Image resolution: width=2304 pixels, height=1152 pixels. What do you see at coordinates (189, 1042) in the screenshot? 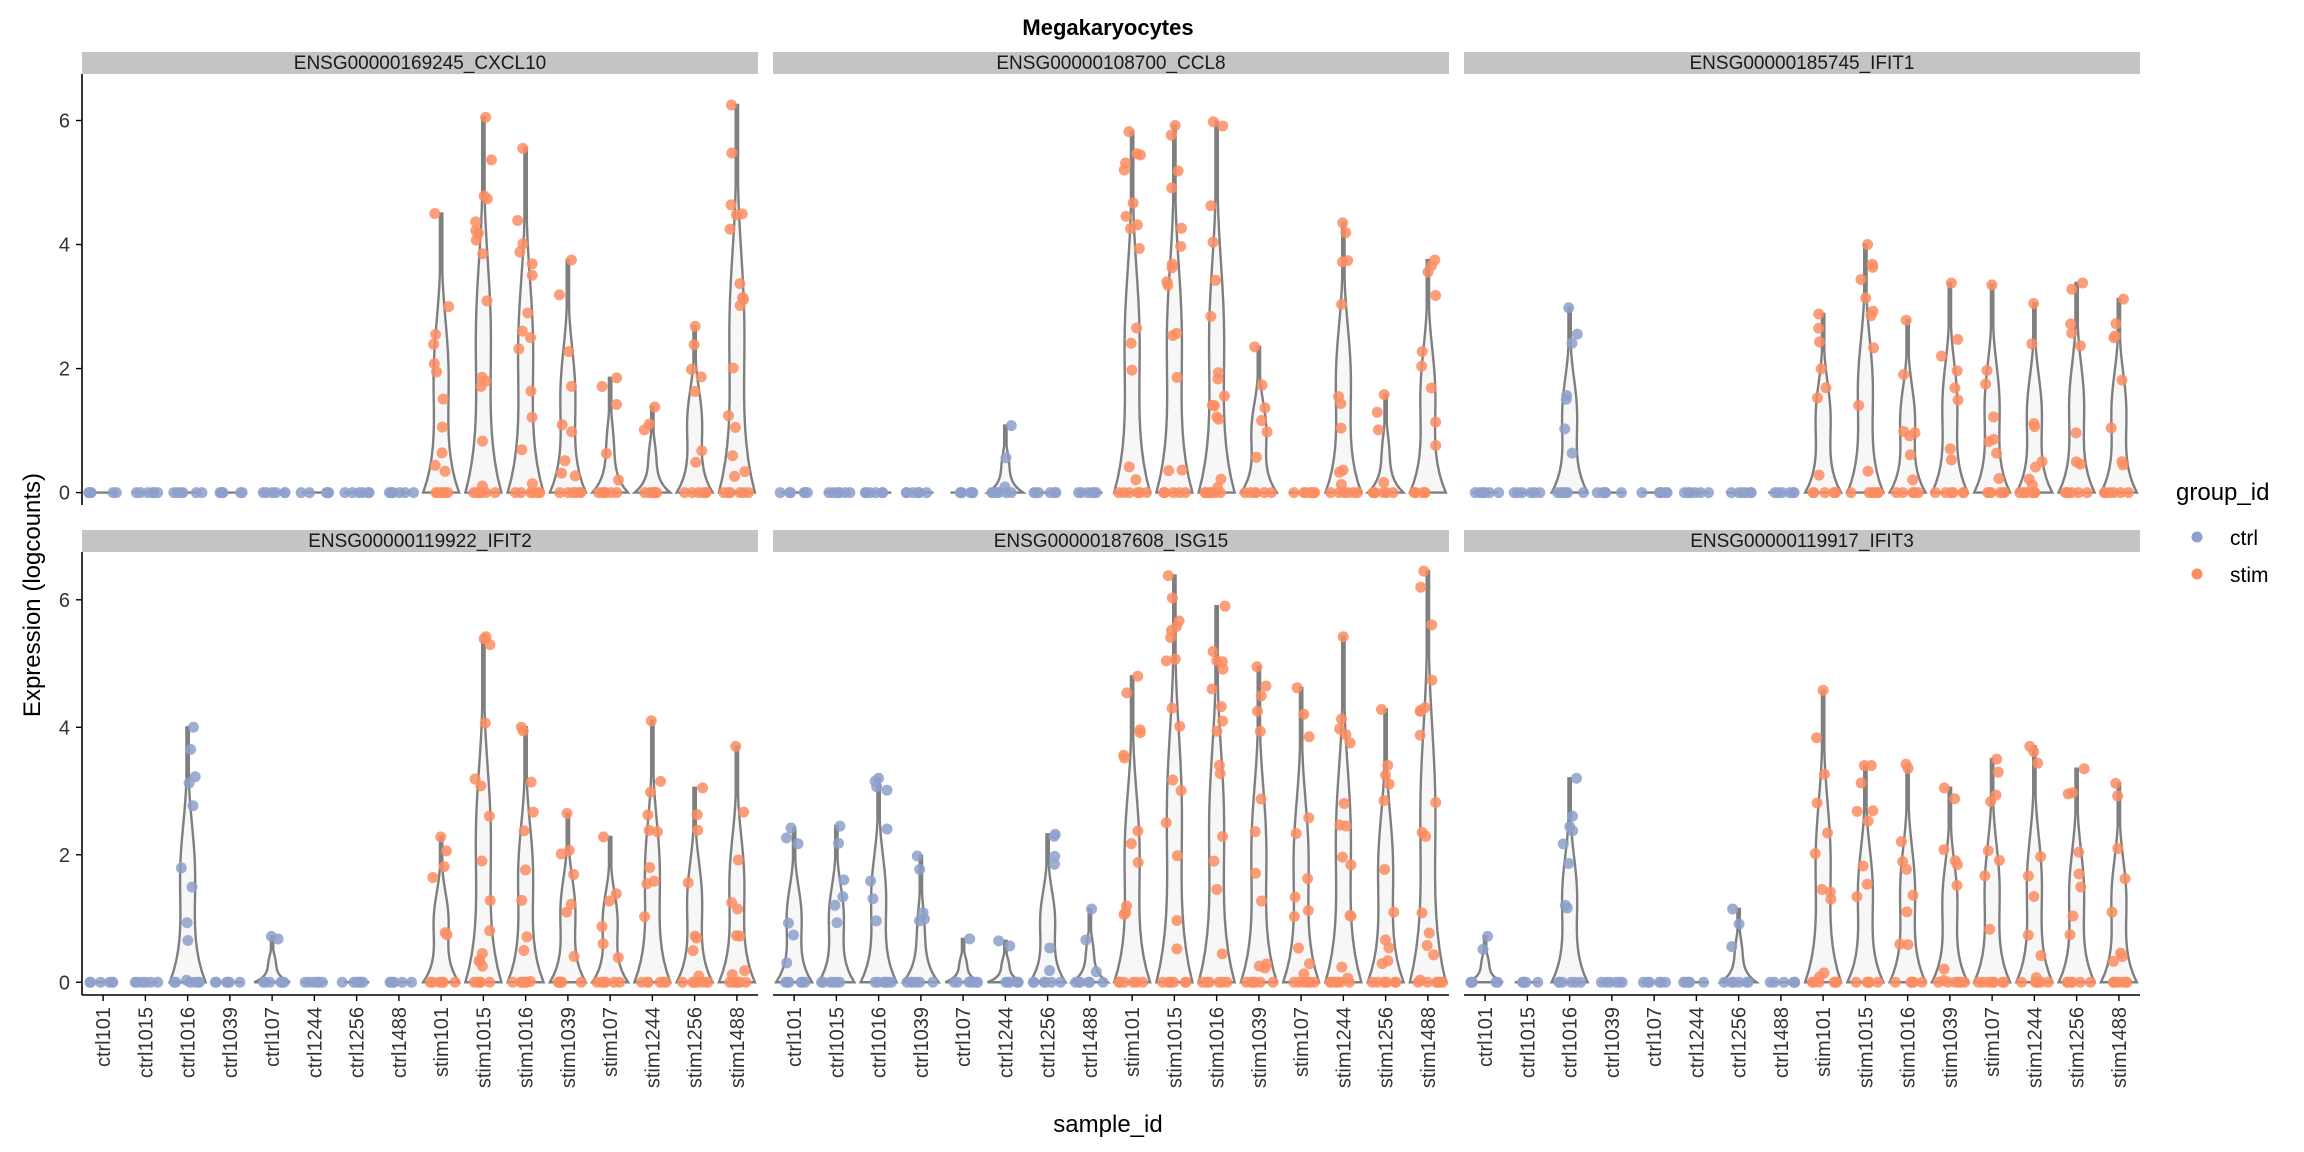
I see `x-tick-label: ctrl1016` at bounding box center [189, 1042].